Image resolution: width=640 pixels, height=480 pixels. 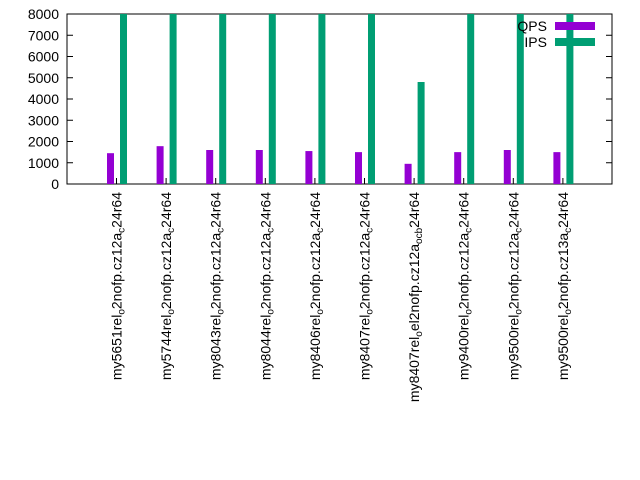 What do you see at coordinates (366, 286) in the screenshot?
I see `x-tick-label: my8407relo2nofp.cz12ac24r64` at bounding box center [366, 286].